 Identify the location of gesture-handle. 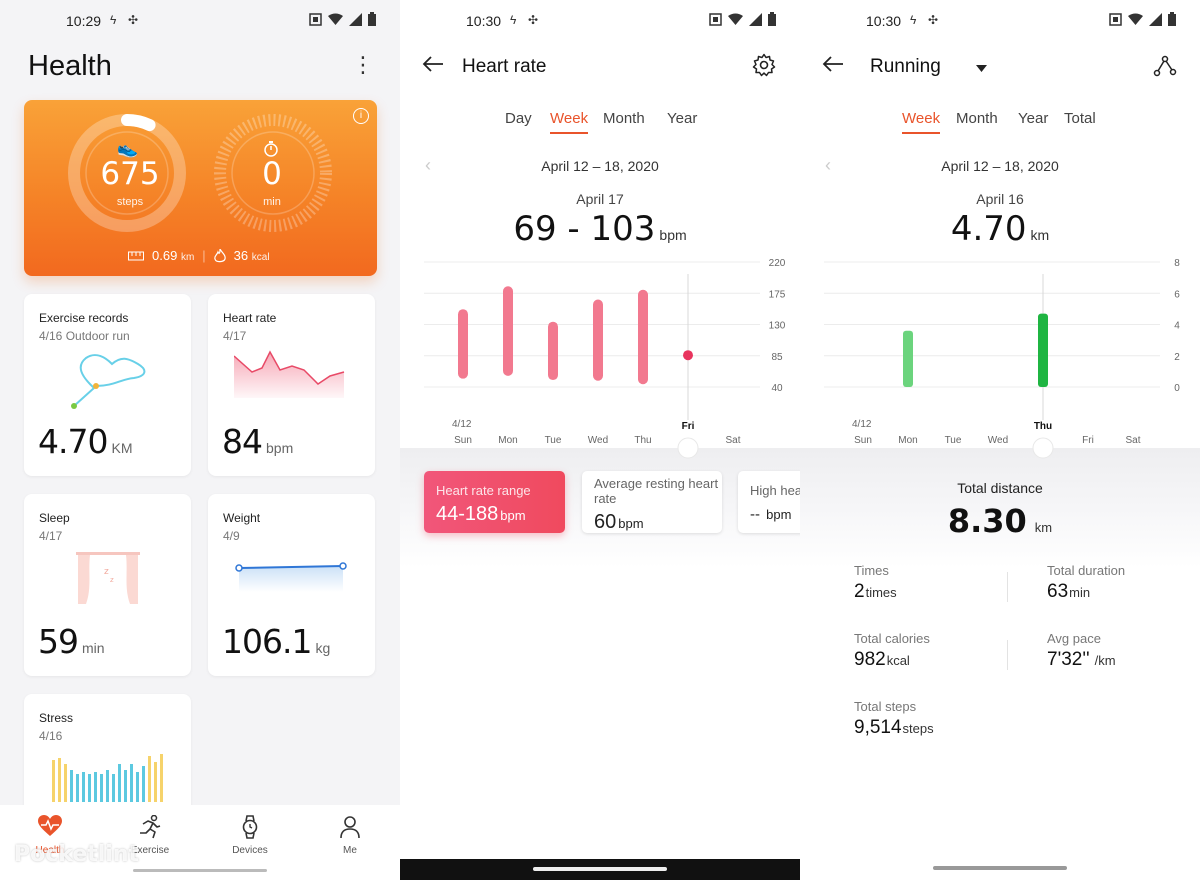
(1000, 868).